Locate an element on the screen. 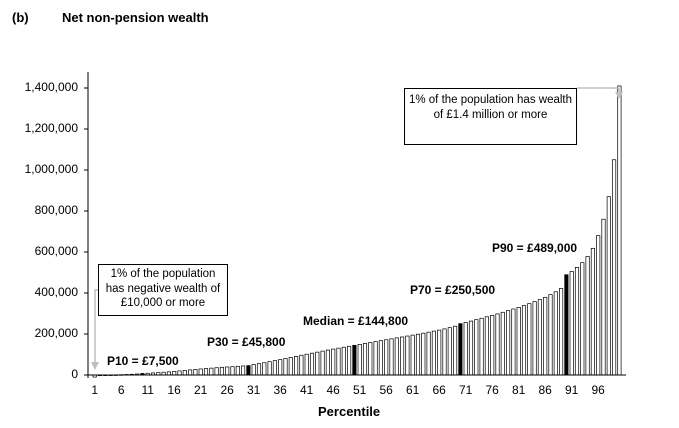  bar-p31 is located at coordinates (253, 370).